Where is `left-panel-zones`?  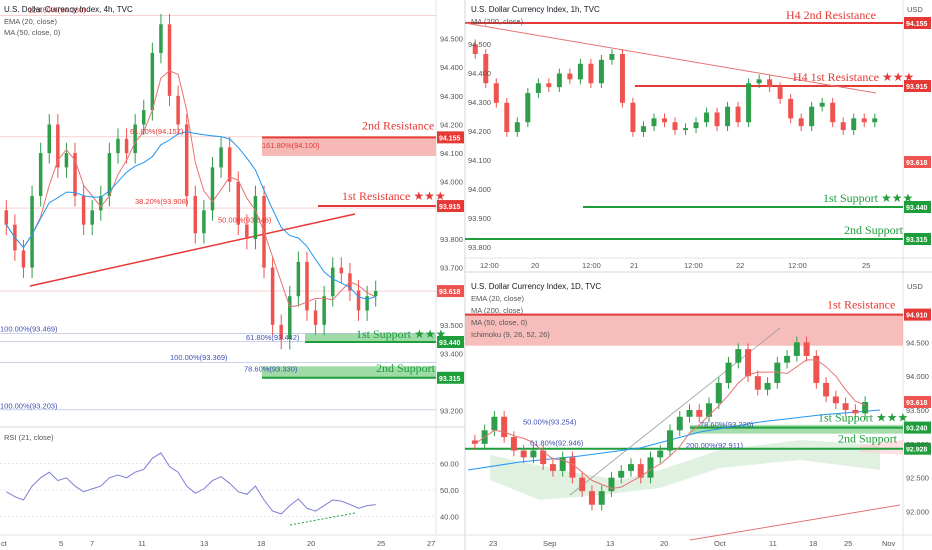
left-panel-zones is located at coordinates (349, 257).